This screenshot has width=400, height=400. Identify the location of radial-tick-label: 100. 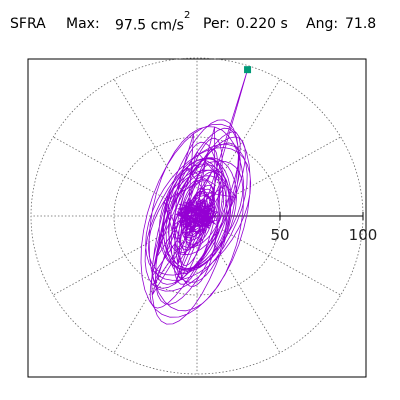
(363, 235).